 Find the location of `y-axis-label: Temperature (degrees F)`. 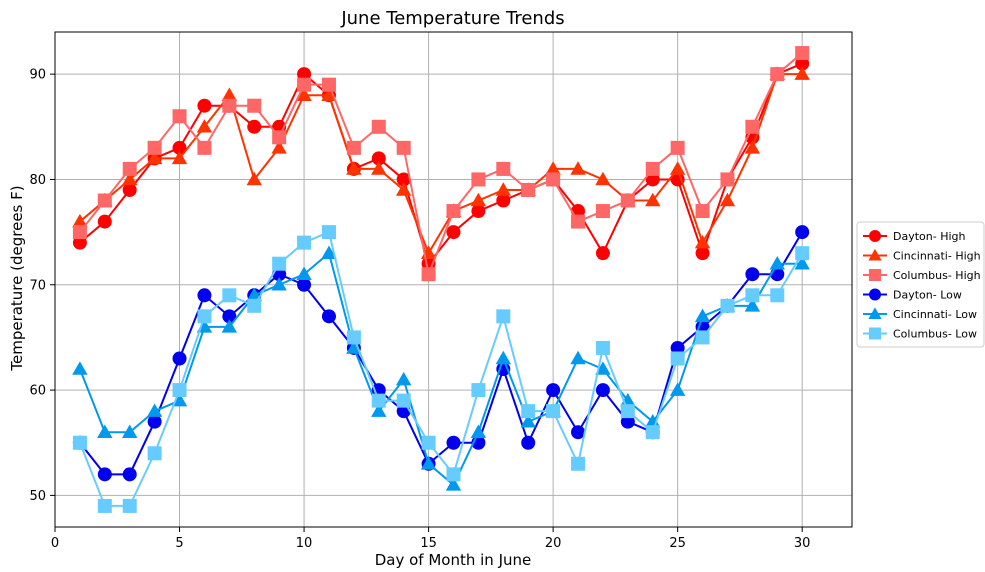

y-axis-label: Temperature (degrees F) is located at coordinates (17, 278).